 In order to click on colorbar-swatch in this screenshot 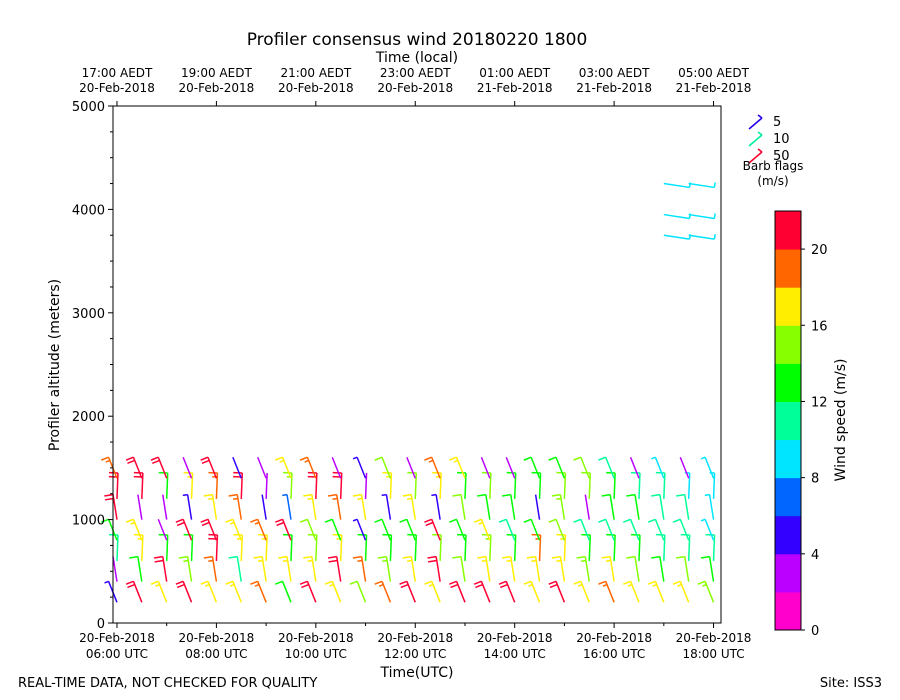, I will do `click(788, 573)`.